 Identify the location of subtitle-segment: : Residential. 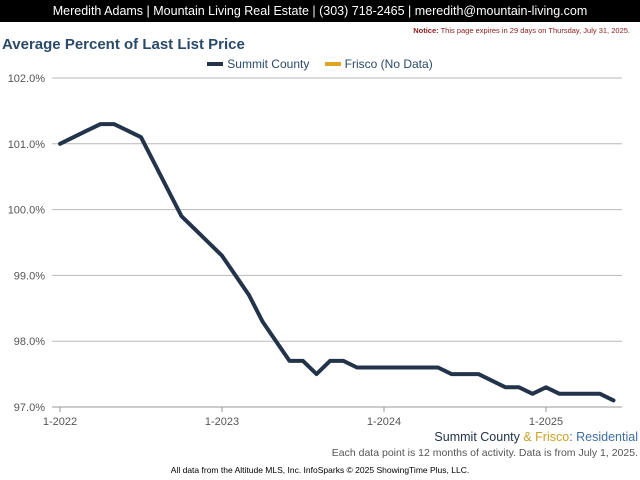
(603, 437).